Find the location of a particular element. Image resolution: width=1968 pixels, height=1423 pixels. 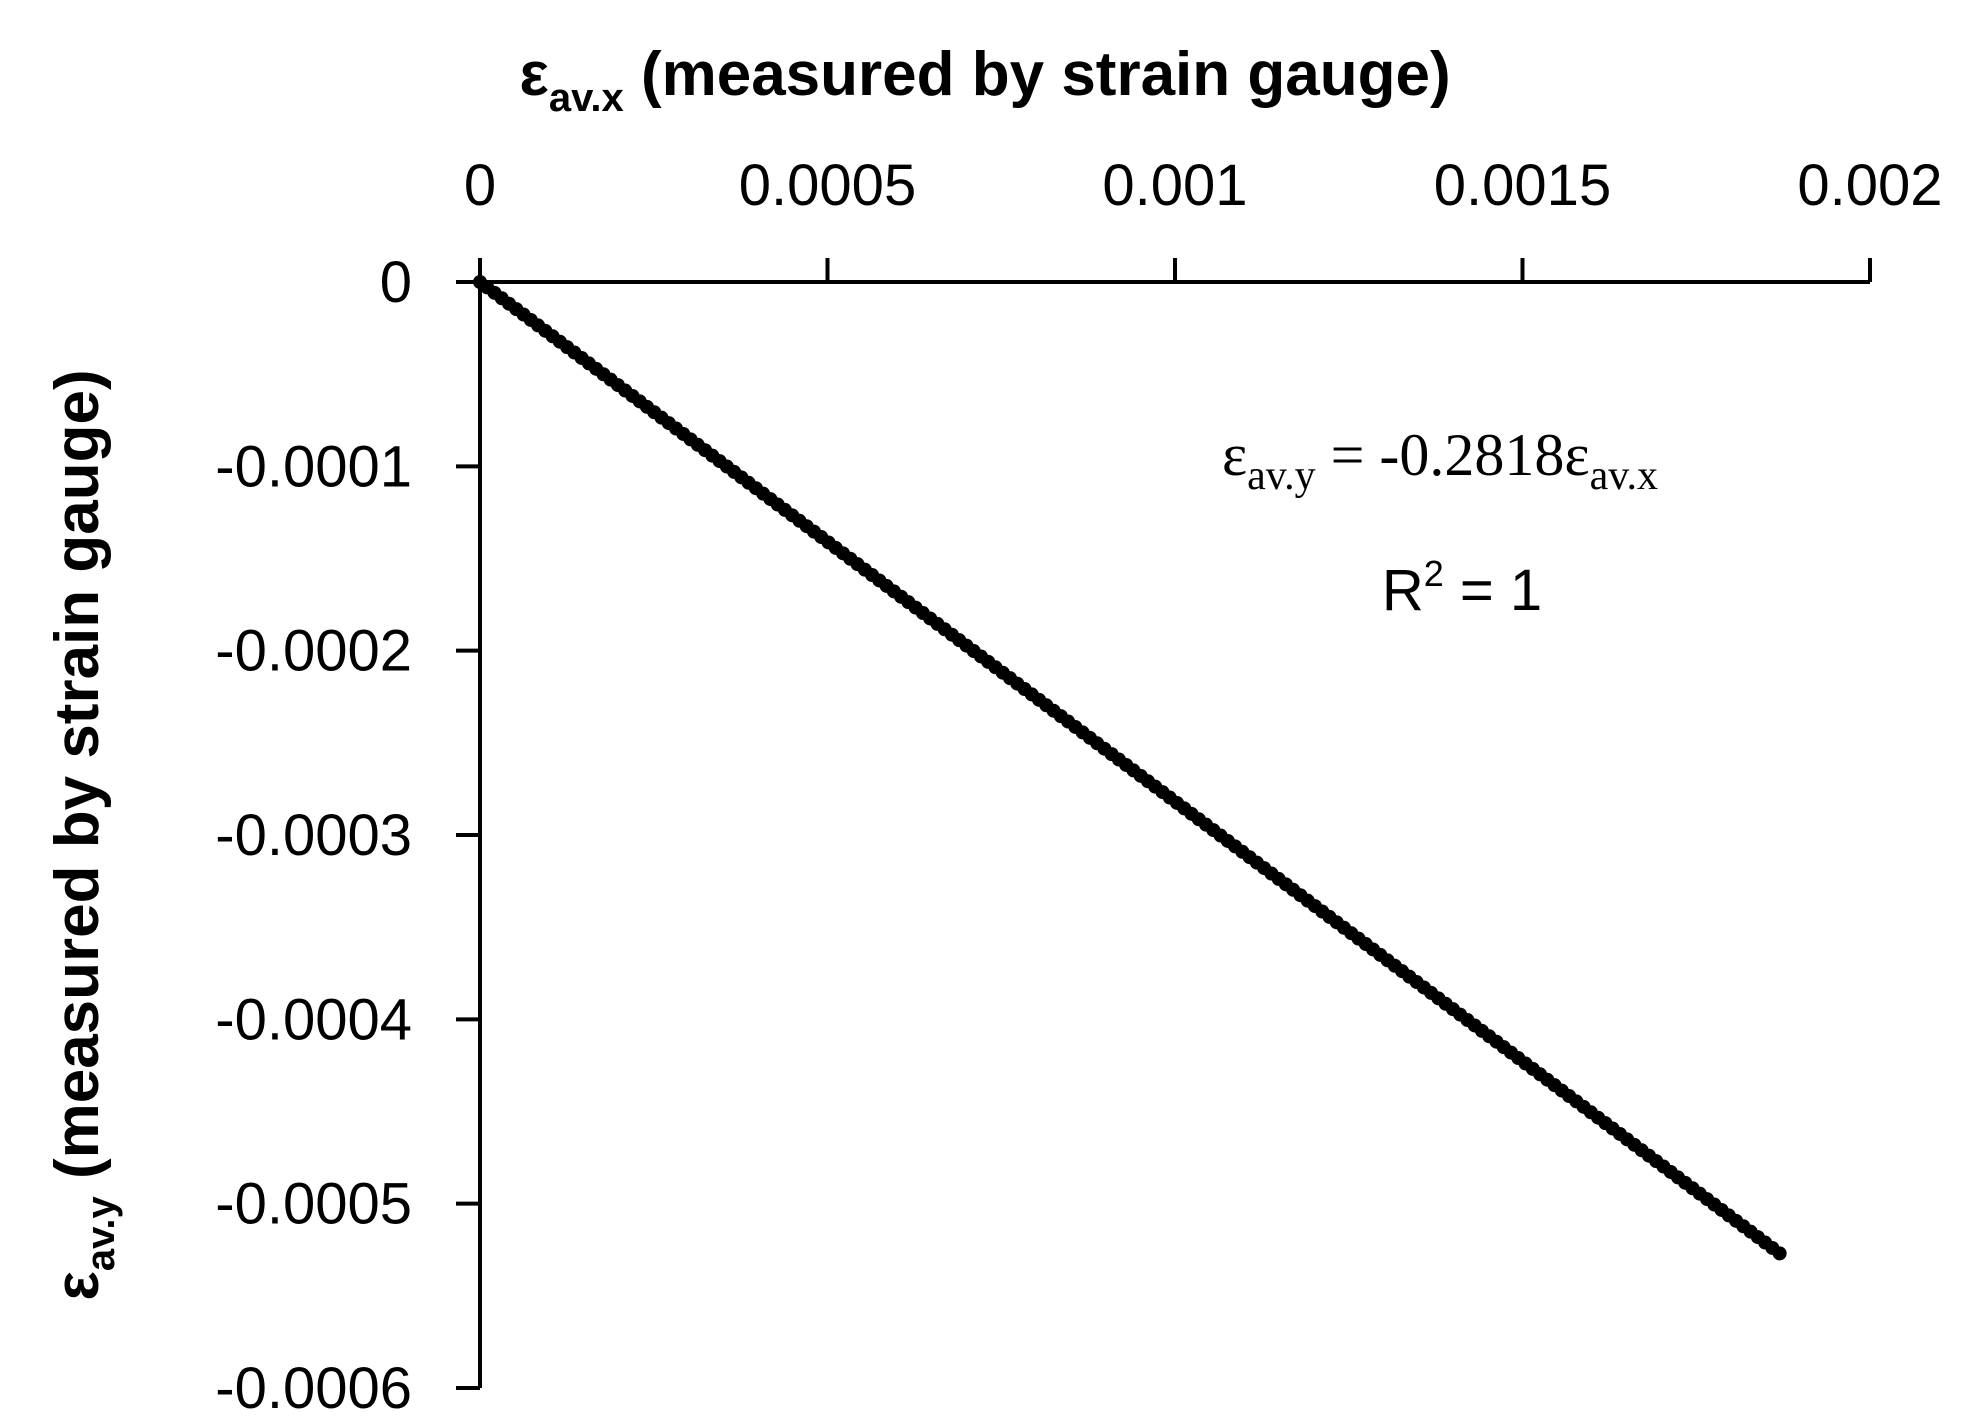

r-squared-base: R is located at coordinates (1403, 590).